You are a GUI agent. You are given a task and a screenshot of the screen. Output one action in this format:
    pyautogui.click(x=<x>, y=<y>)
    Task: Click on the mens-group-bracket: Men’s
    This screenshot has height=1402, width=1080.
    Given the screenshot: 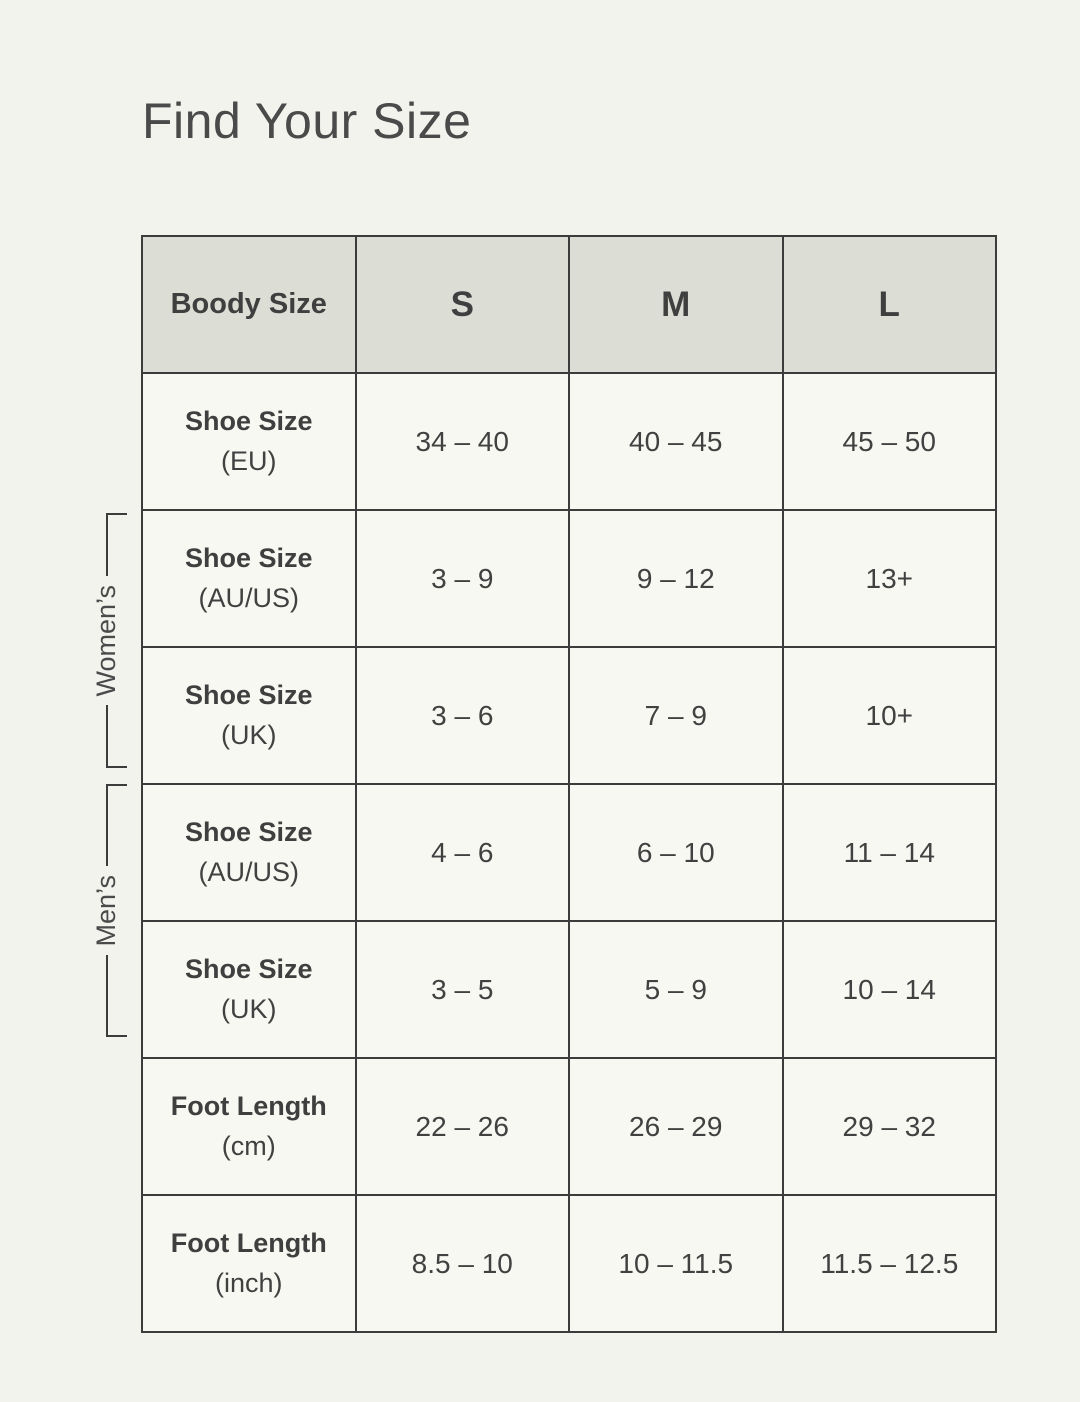 What is the action you would take?
    pyautogui.click(x=110, y=911)
    